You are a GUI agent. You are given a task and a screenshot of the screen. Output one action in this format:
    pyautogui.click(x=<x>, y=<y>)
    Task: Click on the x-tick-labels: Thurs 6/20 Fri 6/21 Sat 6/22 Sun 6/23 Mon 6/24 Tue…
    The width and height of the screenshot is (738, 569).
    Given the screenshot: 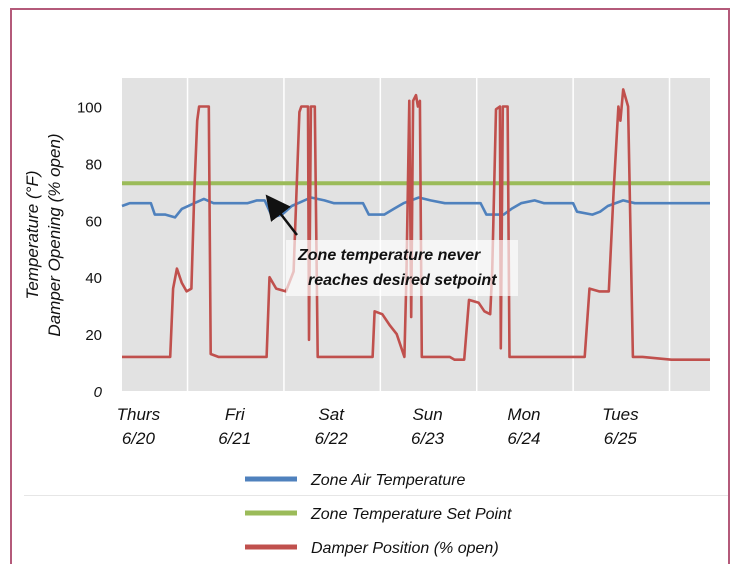 What is the action you would take?
    pyautogui.click(x=378, y=426)
    